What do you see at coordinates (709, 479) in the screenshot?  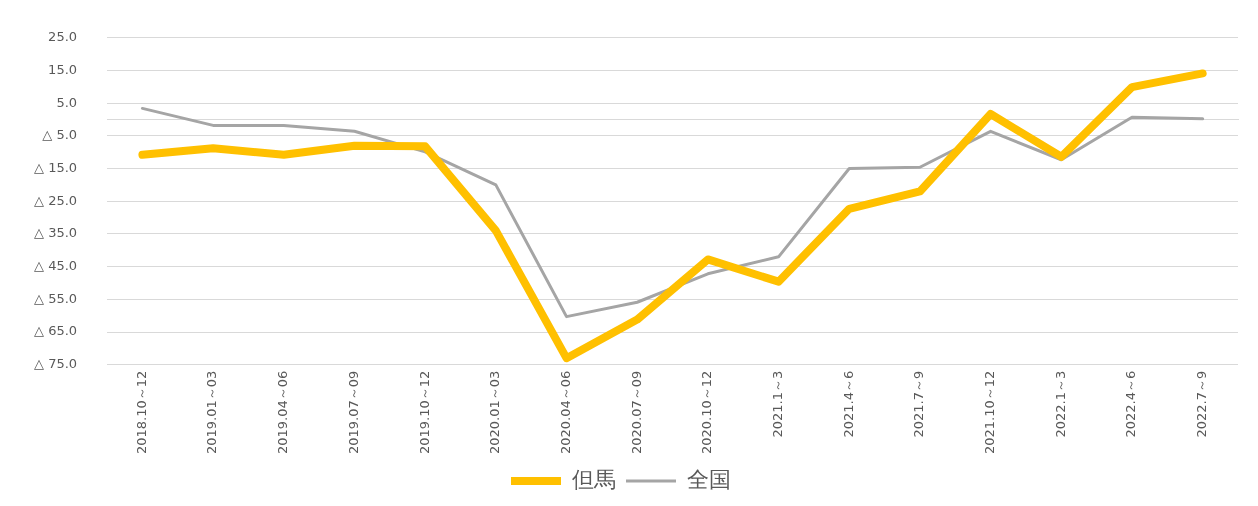 I see `legend-label: 全国` at bounding box center [709, 479].